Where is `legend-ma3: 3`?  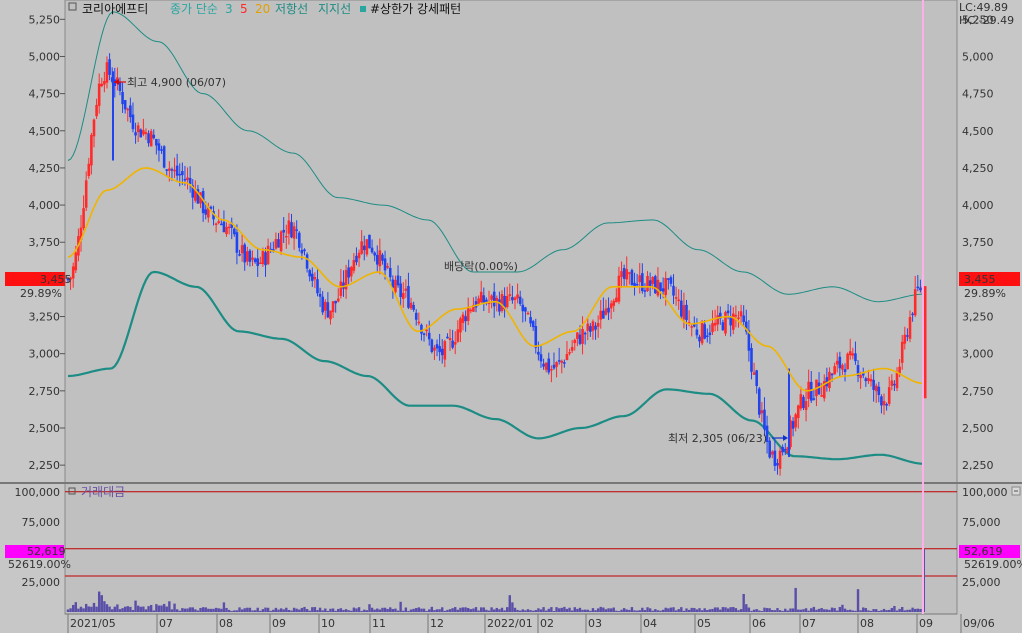 legend-ma3: 3 is located at coordinates (229, 9).